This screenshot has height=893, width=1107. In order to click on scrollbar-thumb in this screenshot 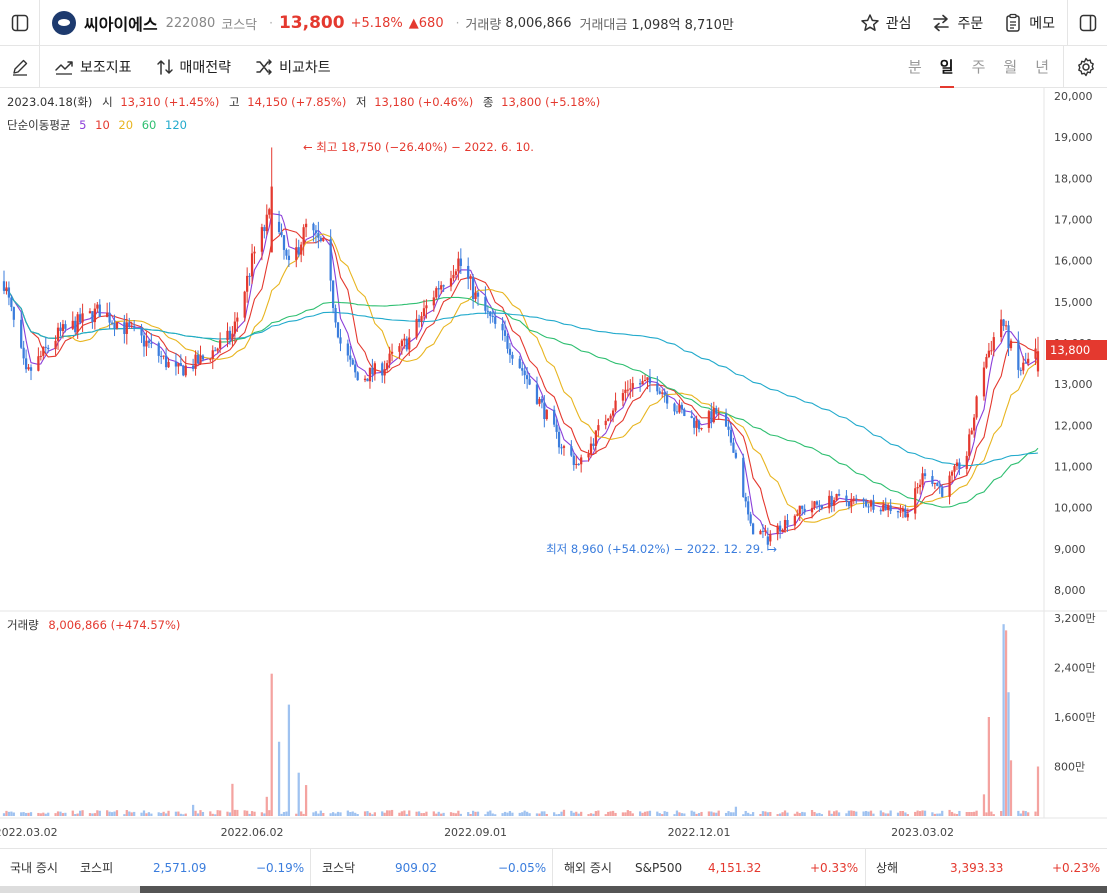, I will do `click(623, 889)`.